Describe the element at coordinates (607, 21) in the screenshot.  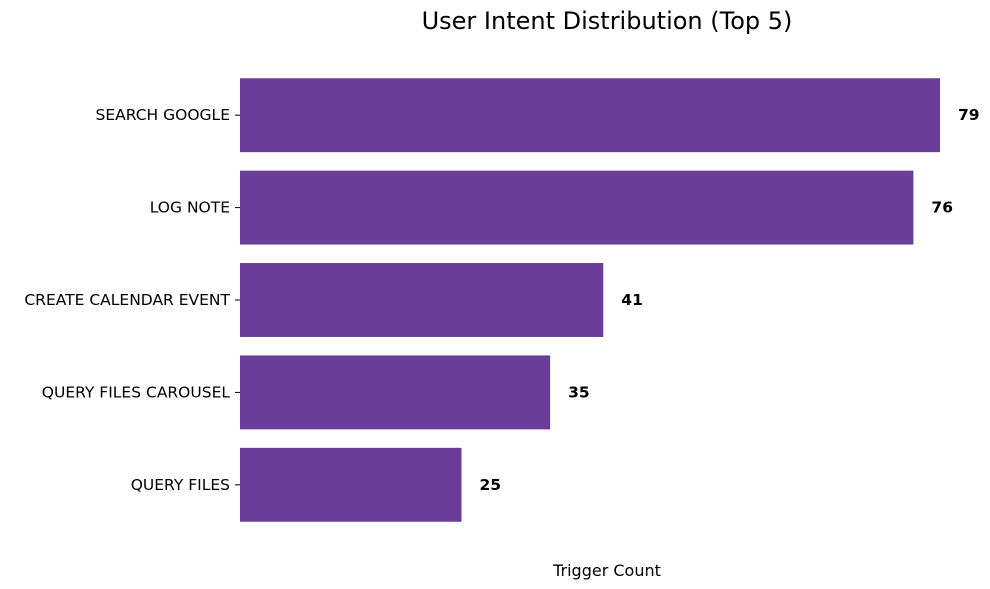
I see `chart-title: User Intent Distribution (Top 5)` at that location.